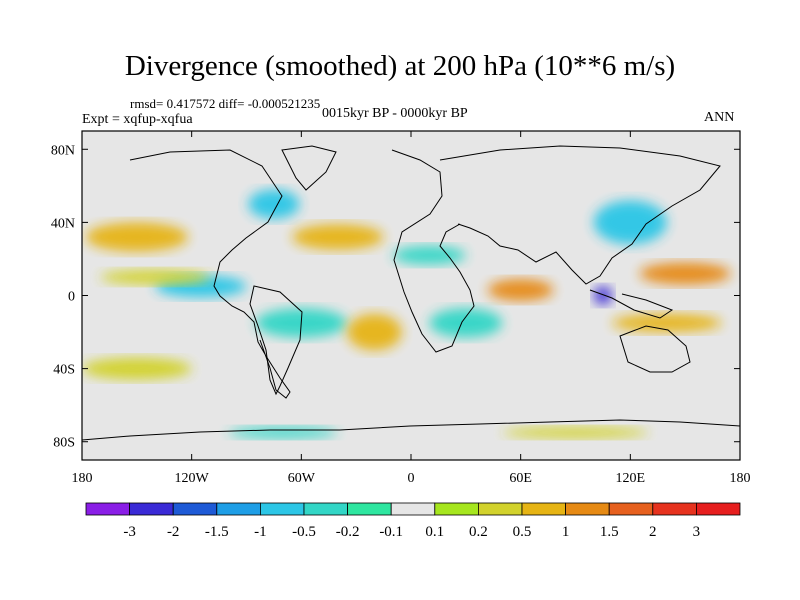  What do you see at coordinates (64, 443) in the screenshot?
I see `y-tick-label: 80S` at bounding box center [64, 443].